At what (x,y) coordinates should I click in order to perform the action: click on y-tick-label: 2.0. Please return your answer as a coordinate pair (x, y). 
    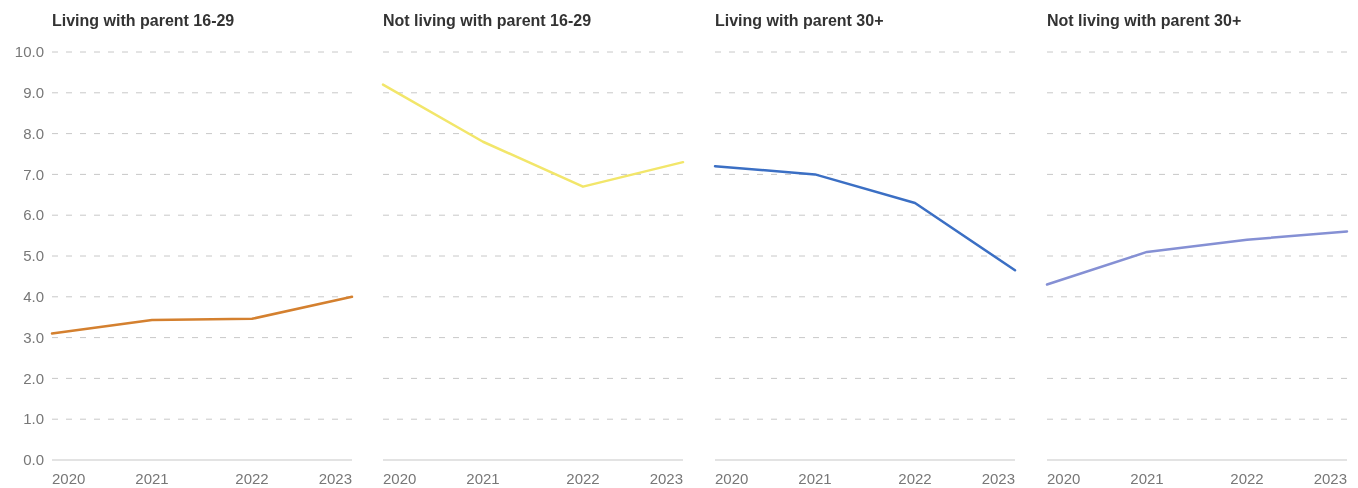
    Looking at the image, I should click on (33, 378).